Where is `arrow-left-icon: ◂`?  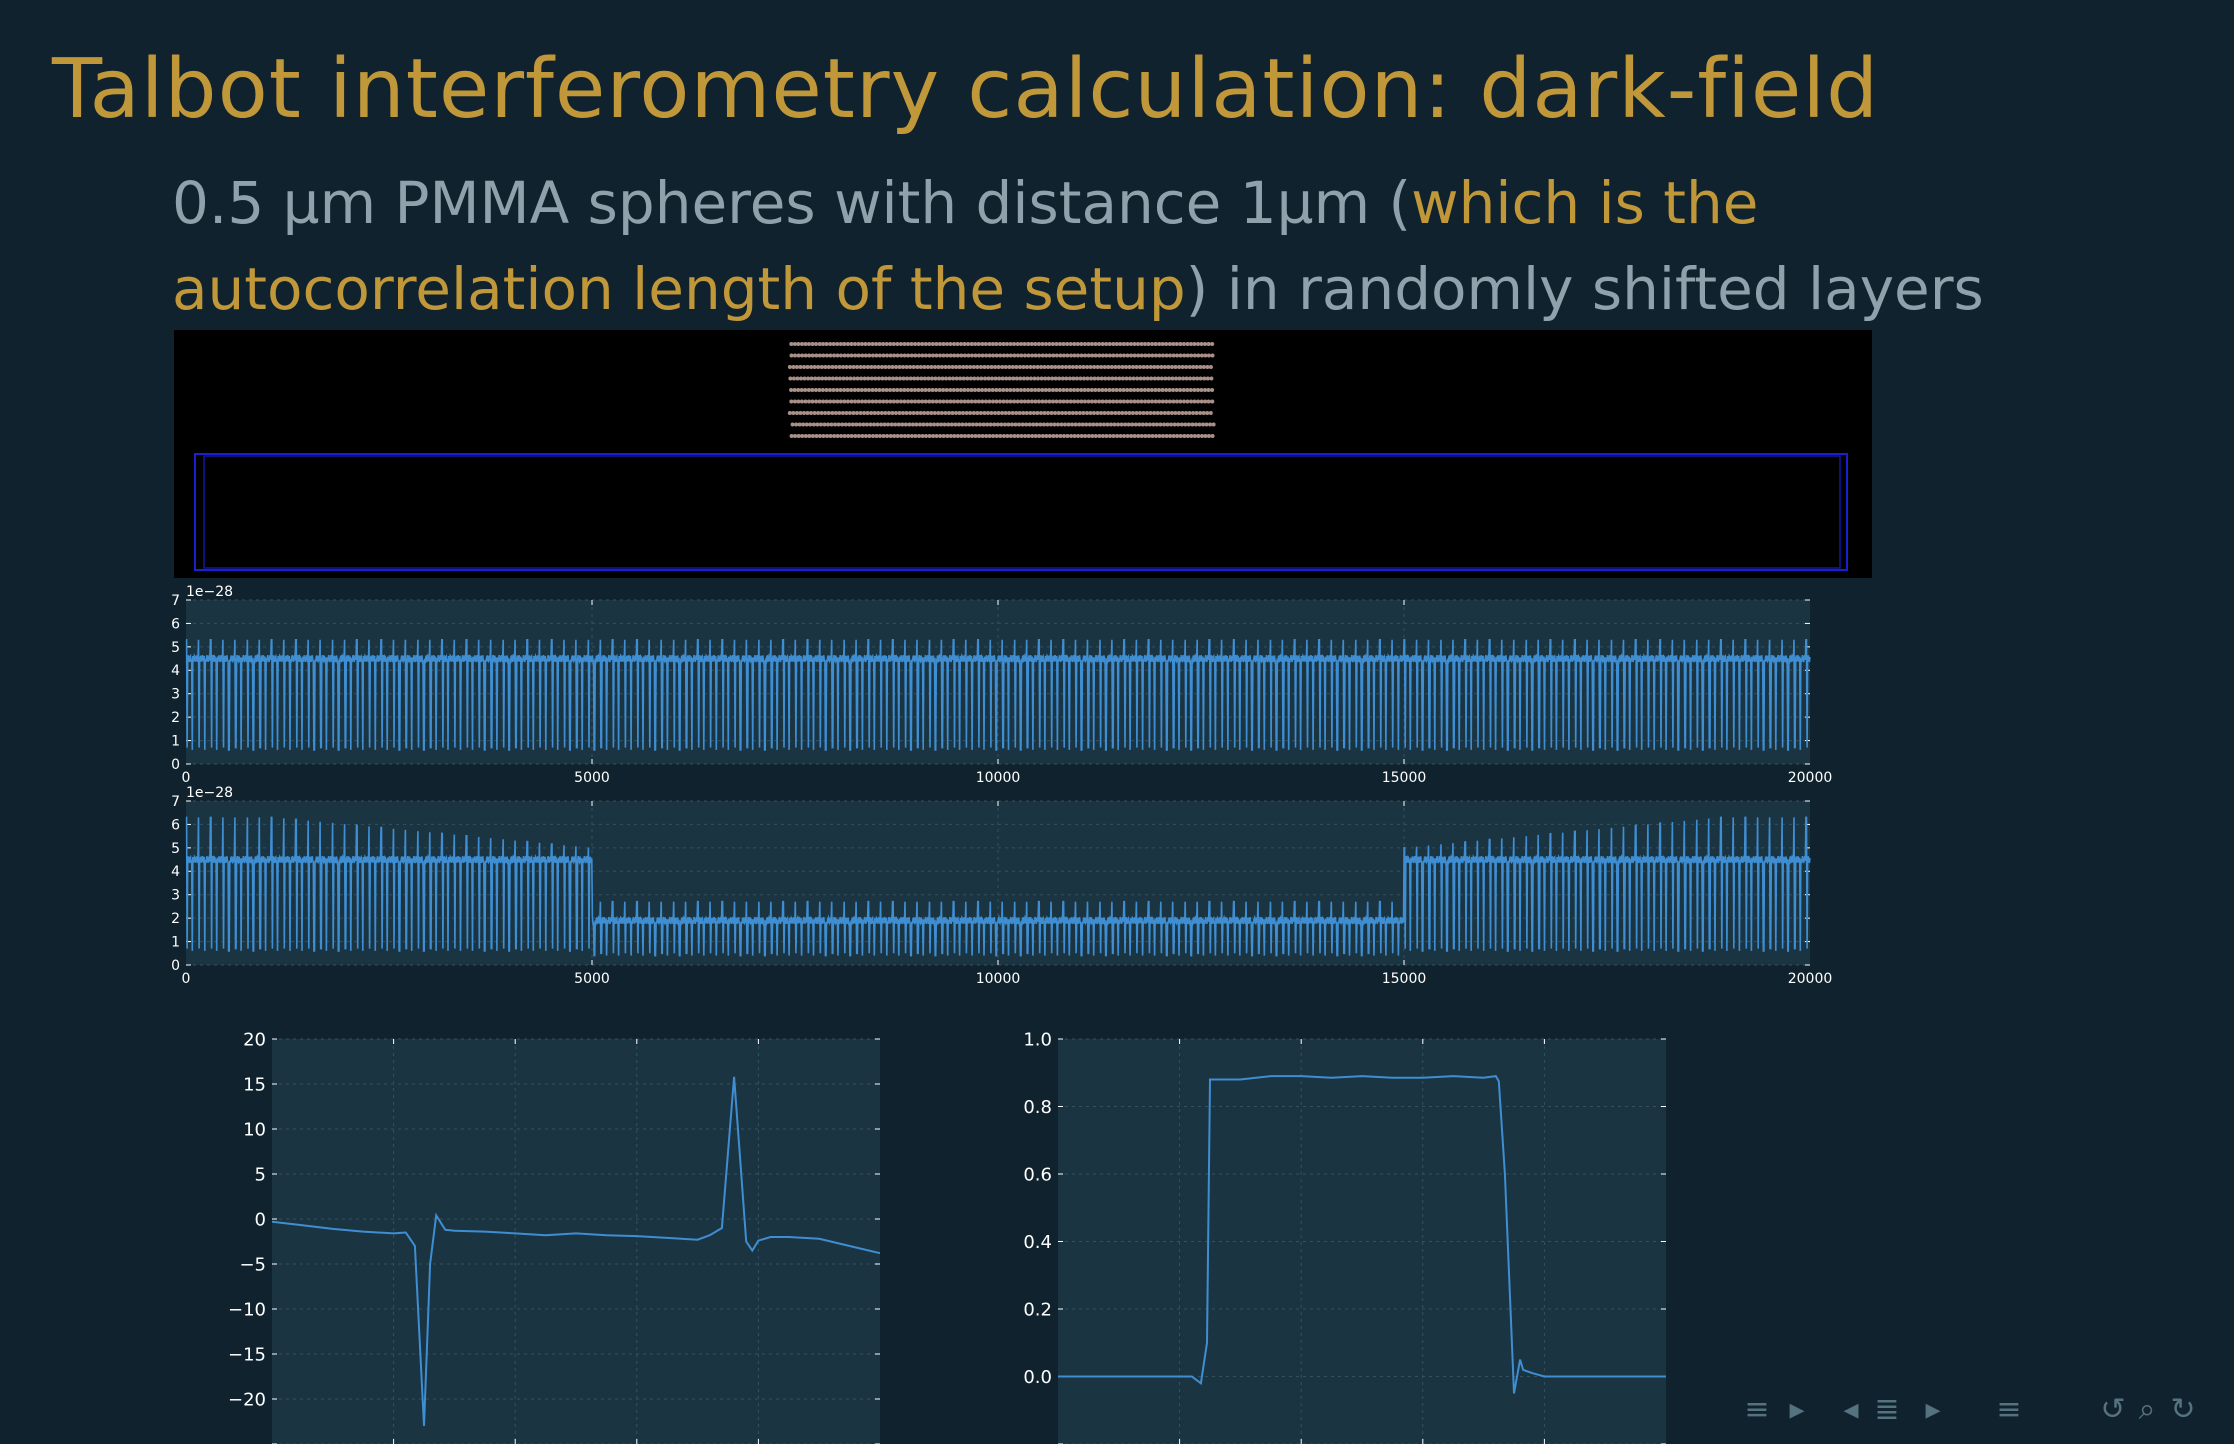 arrow-left-icon: ◂ is located at coordinates (1851, 1409).